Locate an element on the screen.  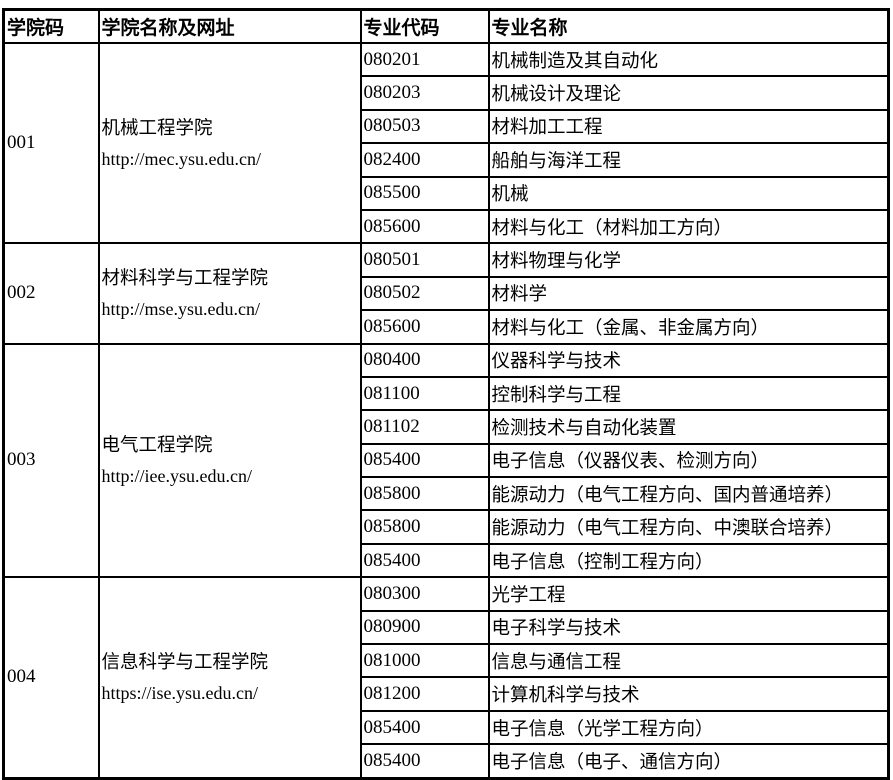
table-row: 085800 能源动力（电气工程方向、中澳联合培养） is located at coordinates (447, 527).